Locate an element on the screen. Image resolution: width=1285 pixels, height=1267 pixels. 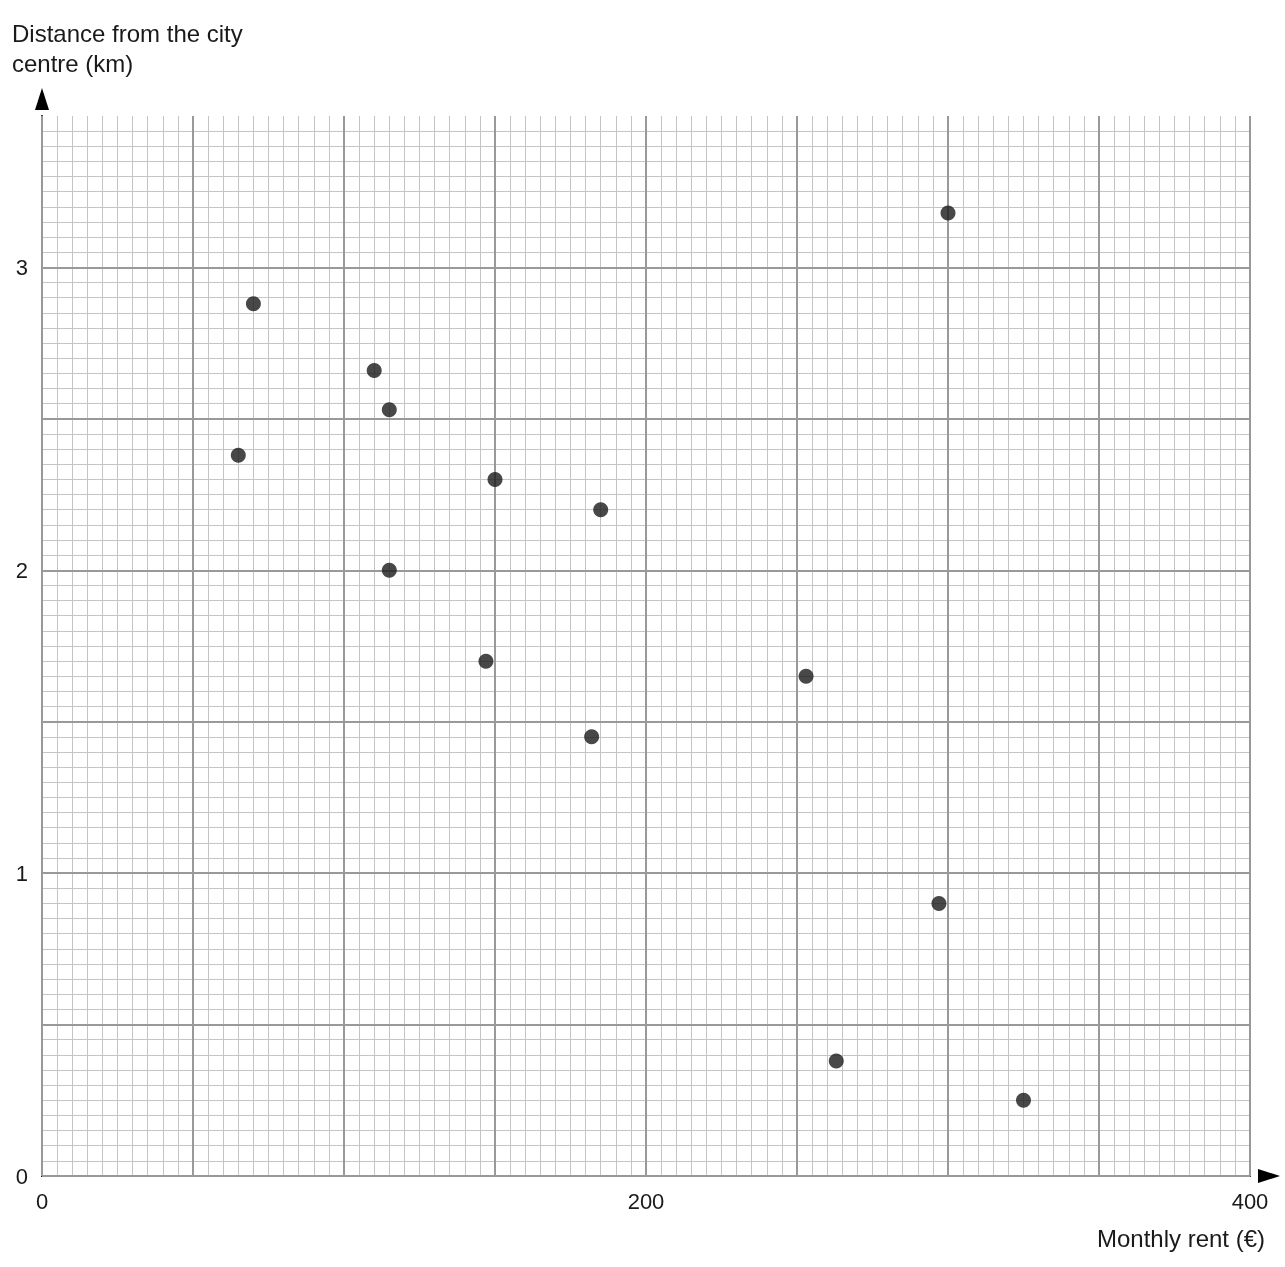
x-tick-label: 0 is located at coordinates (42, 1201).